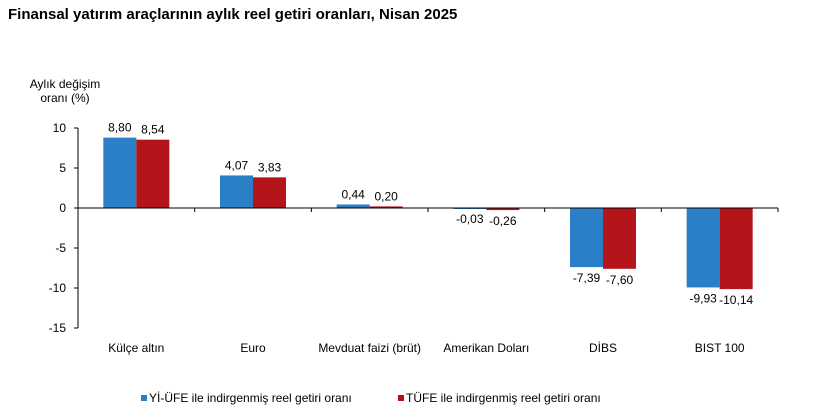 The width and height of the screenshot is (817, 418). Describe the element at coordinates (470, 219) in the screenshot. I see `data-label: -0,03` at that location.